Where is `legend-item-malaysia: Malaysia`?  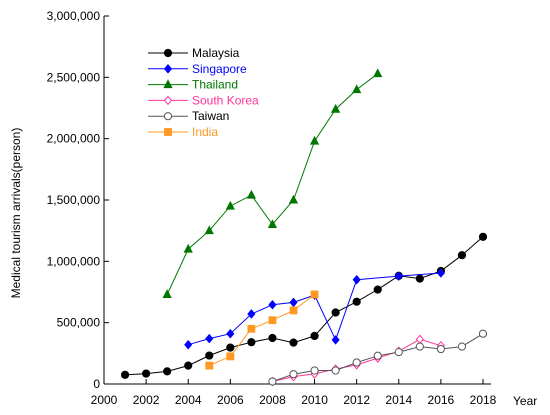 legend-item-malaysia: Malaysia is located at coordinates (194, 53).